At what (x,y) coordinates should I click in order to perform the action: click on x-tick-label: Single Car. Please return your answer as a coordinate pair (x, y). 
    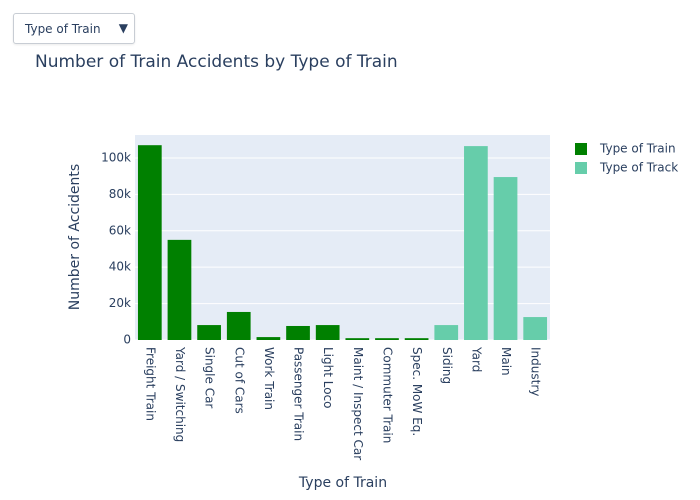
    Looking at the image, I should click on (210, 377).